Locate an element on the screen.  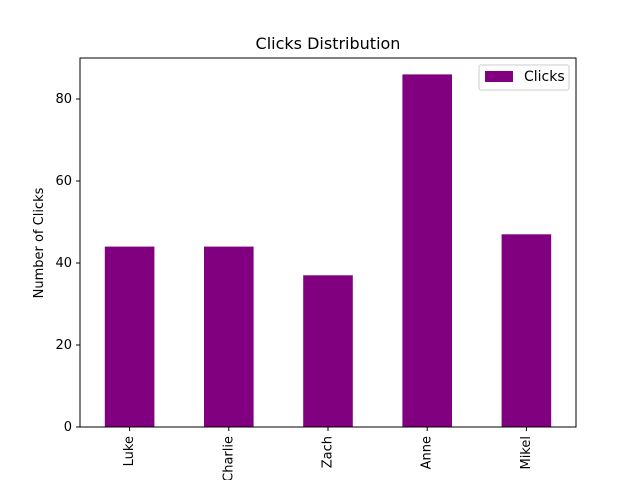
bar-zach is located at coordinates (328, 351).